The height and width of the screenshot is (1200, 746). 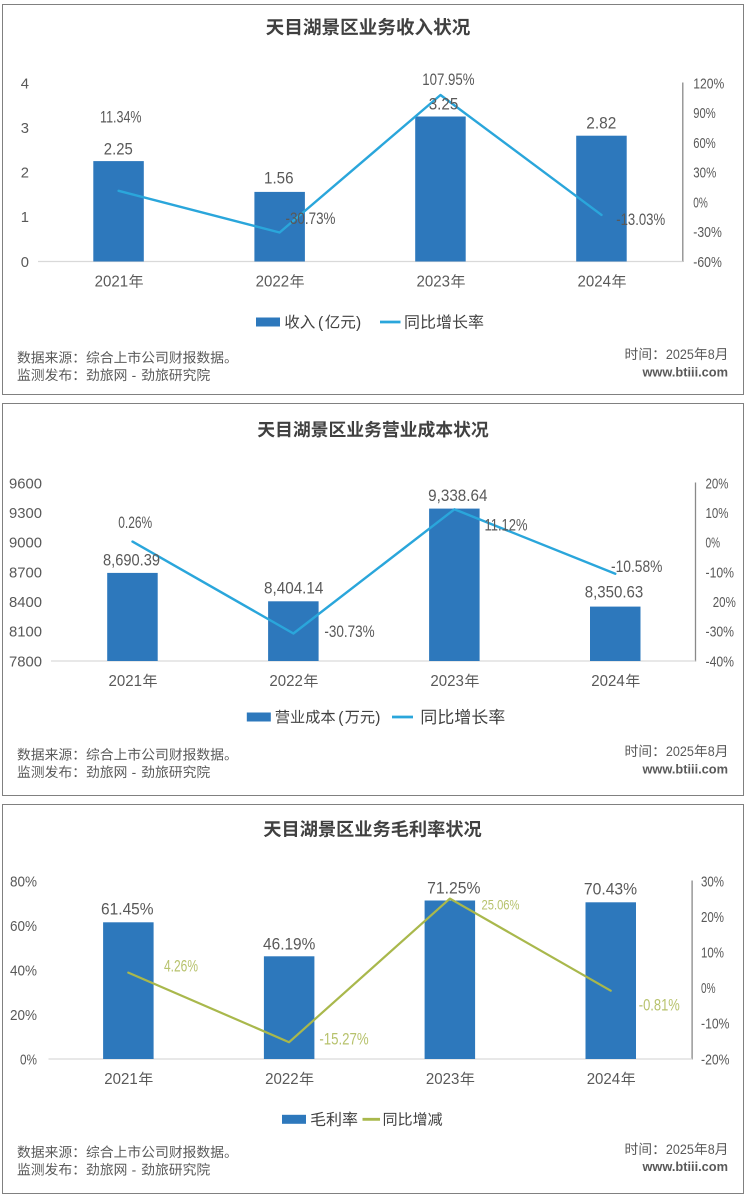 I want to click on svg-text: 7800, so click(x=25, y=662).